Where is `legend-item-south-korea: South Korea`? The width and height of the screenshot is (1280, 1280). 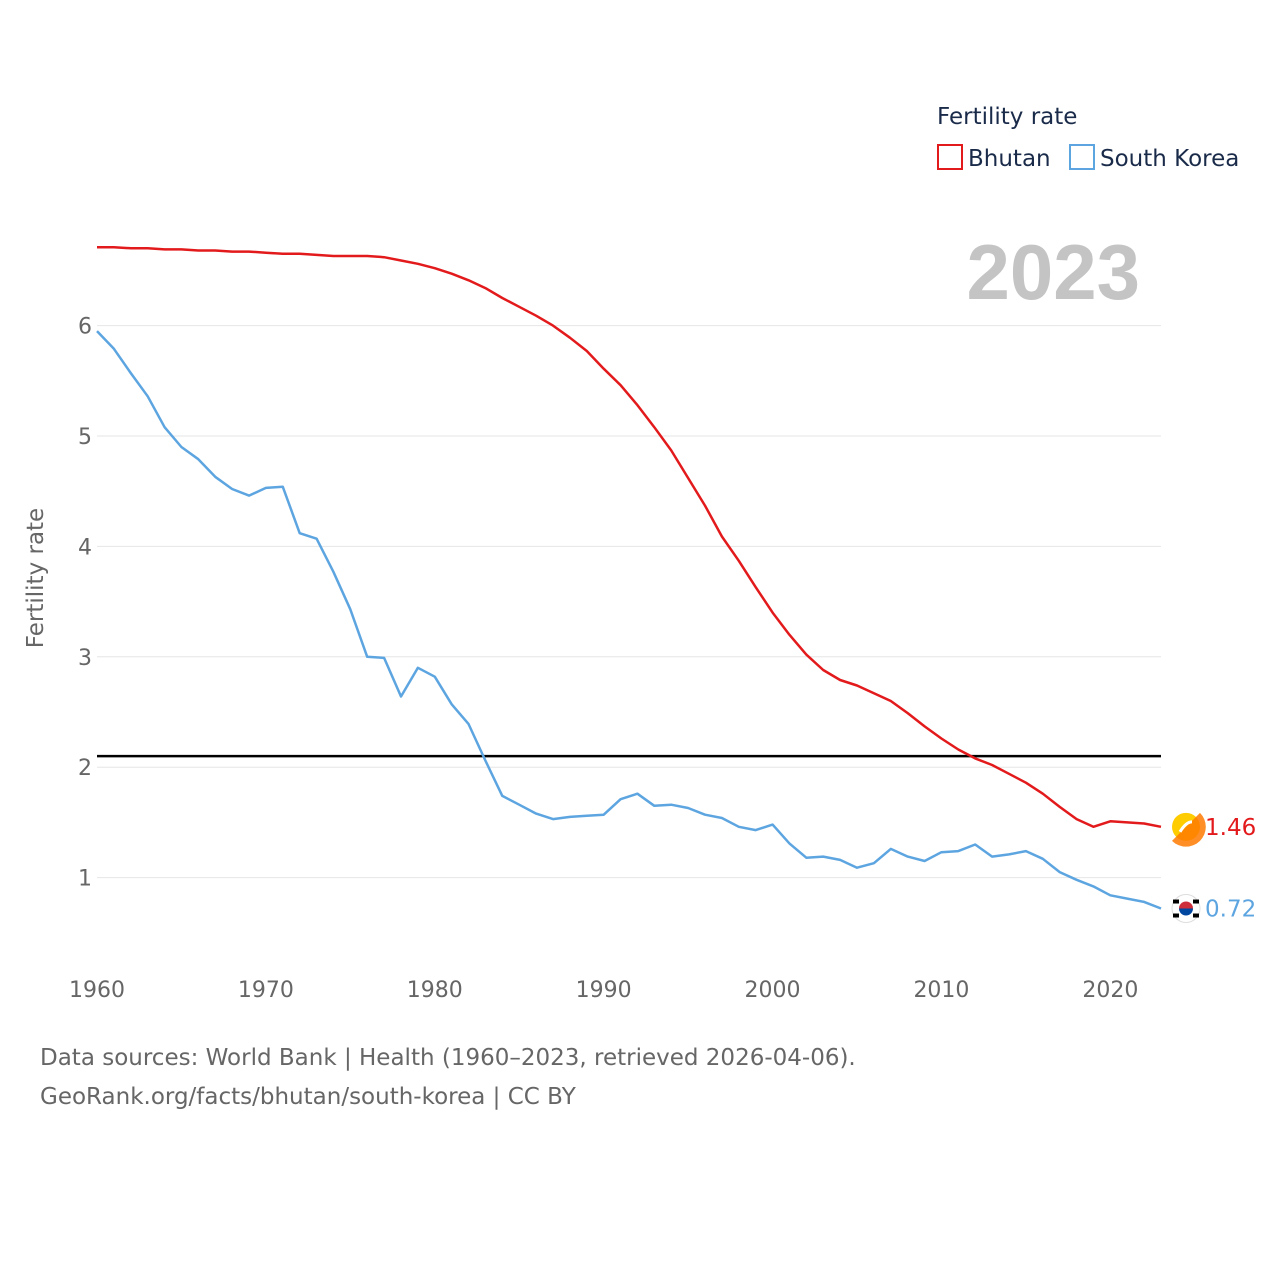 legend-item-south-korea: South Korea is located at coordinates (1154, 158).